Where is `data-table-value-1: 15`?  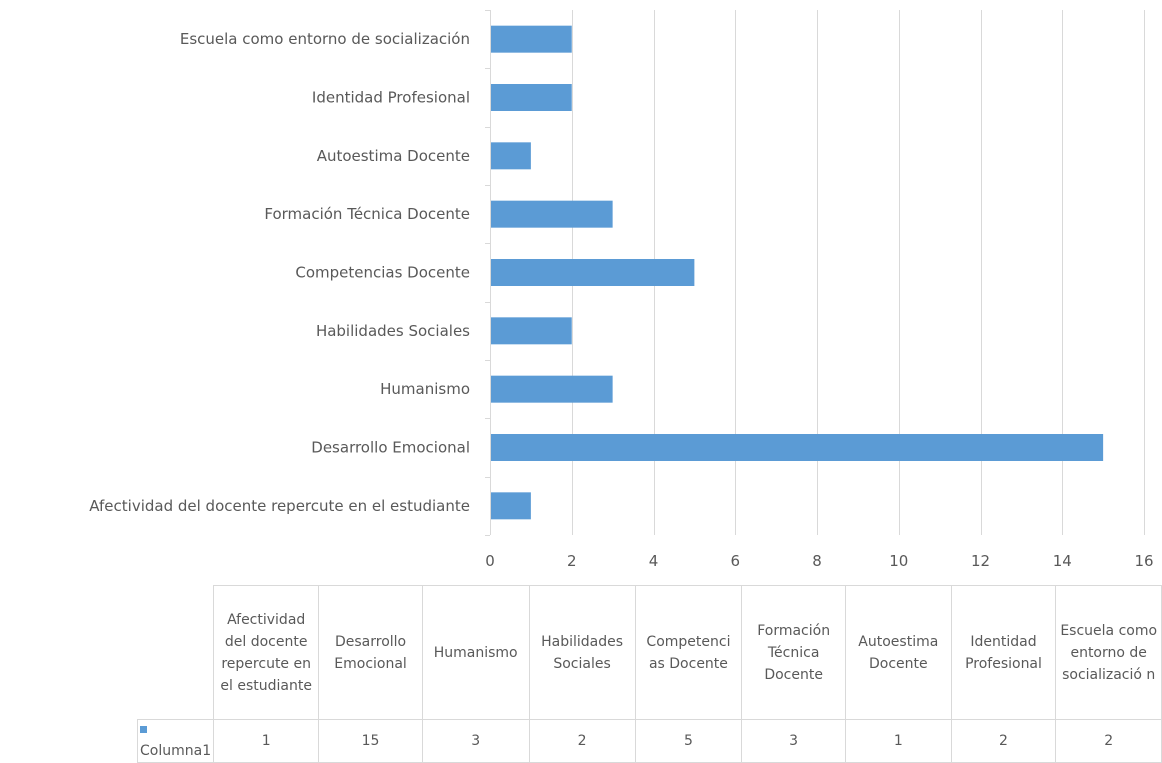 data-table-value-1: 15 is located at coordinates (370, 741).